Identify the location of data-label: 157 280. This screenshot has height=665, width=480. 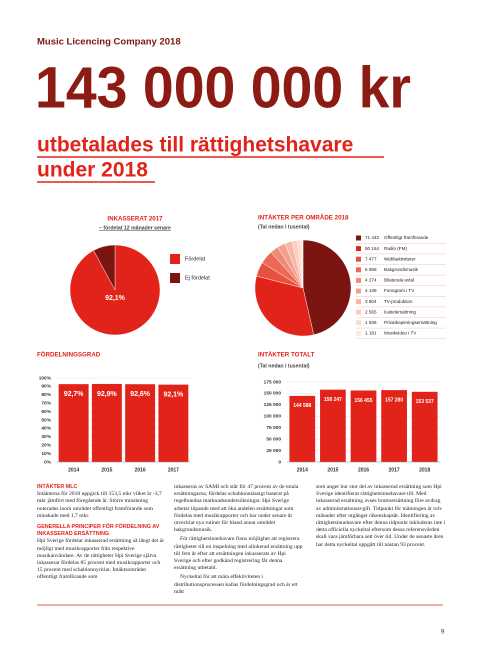
(394, 400).